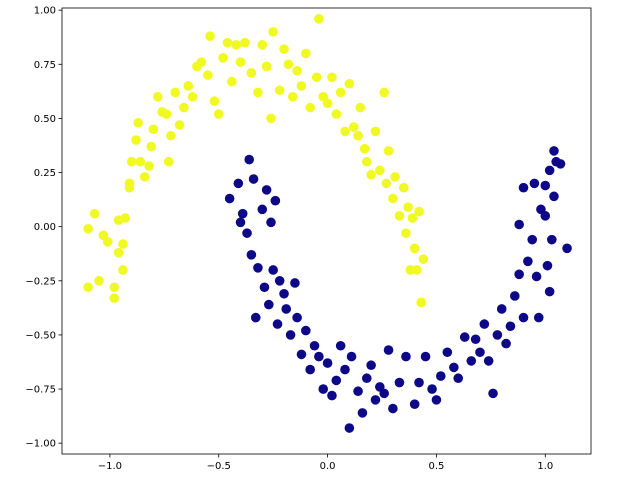 This screenshot has width=640, height=480. Describe the element at coordinates (328, 466) in the screenshot. I see `x-tick-label: 0.0` at that location.